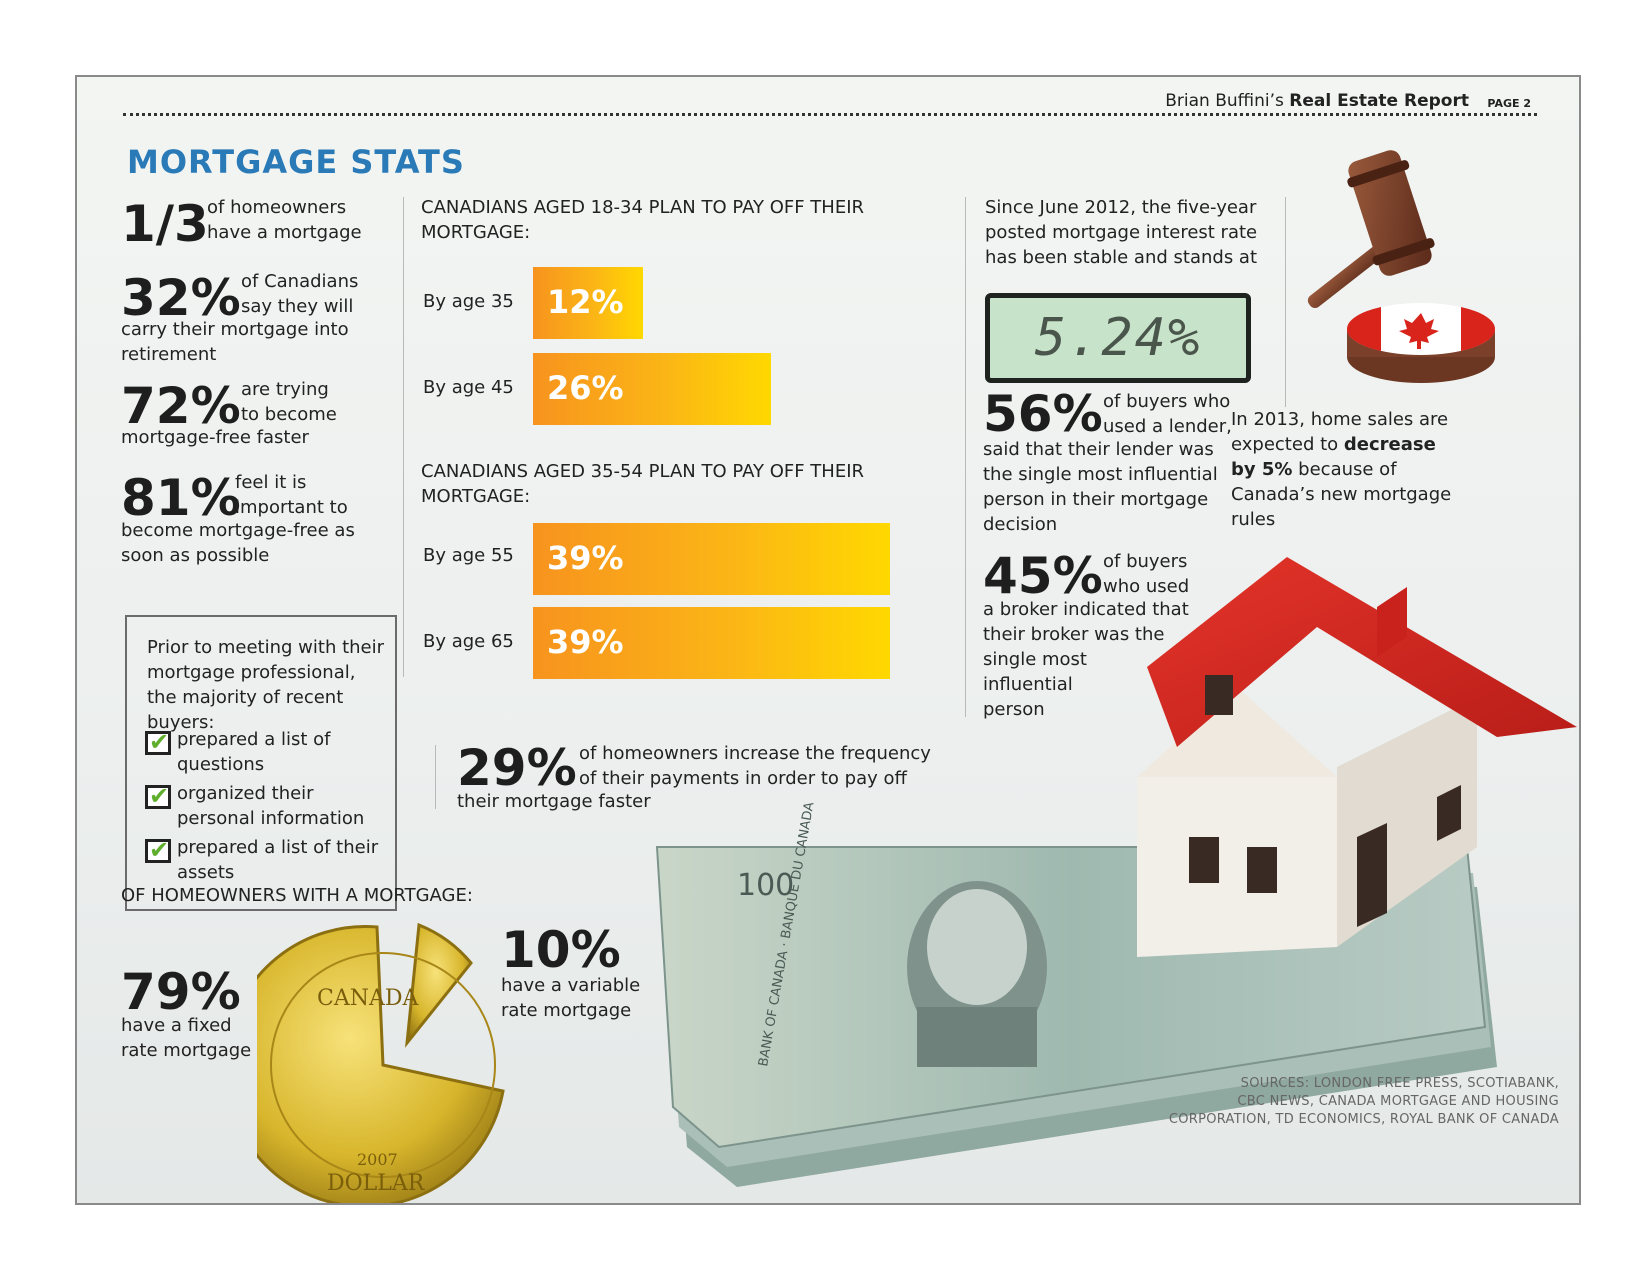 The width and height of the screenshot is (1650, 1275). Describe the element at coordinates (468, 387) in the screenshot. I see `bar-label: By age 45` at that location.